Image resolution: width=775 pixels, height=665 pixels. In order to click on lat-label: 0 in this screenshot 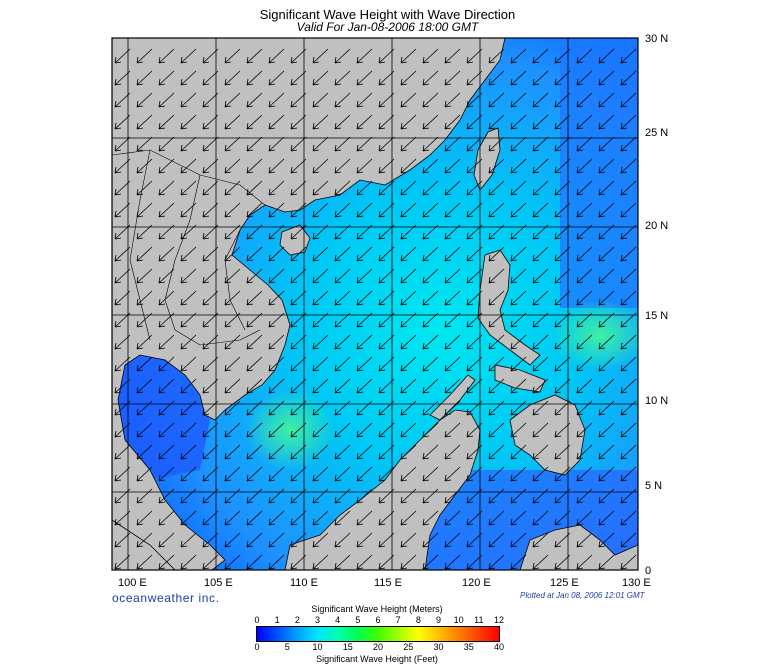, I will do `click(648, 571)`.